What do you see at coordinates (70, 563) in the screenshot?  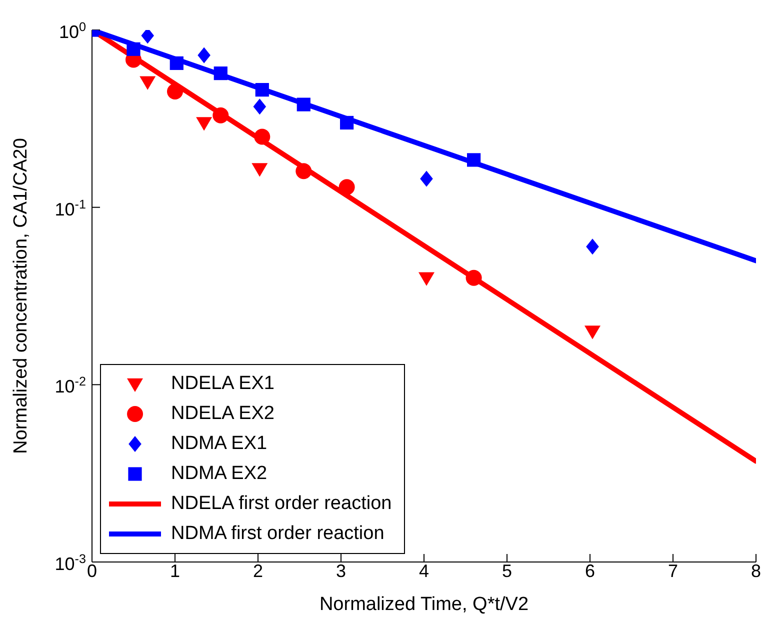 I see `y-tick-label: 10$^{-3}$` at bounding box center [70, 563].